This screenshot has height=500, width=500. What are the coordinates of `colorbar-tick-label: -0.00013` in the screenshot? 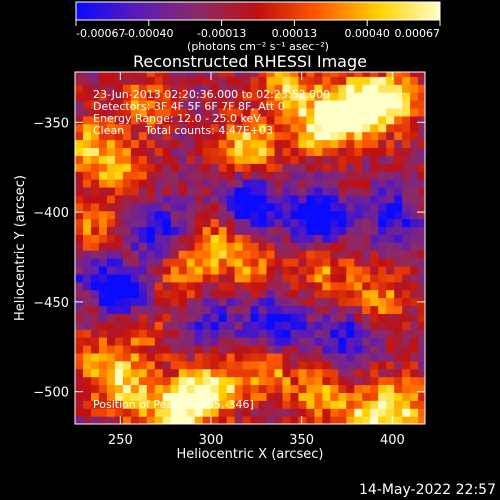 It's located at (221, 33).